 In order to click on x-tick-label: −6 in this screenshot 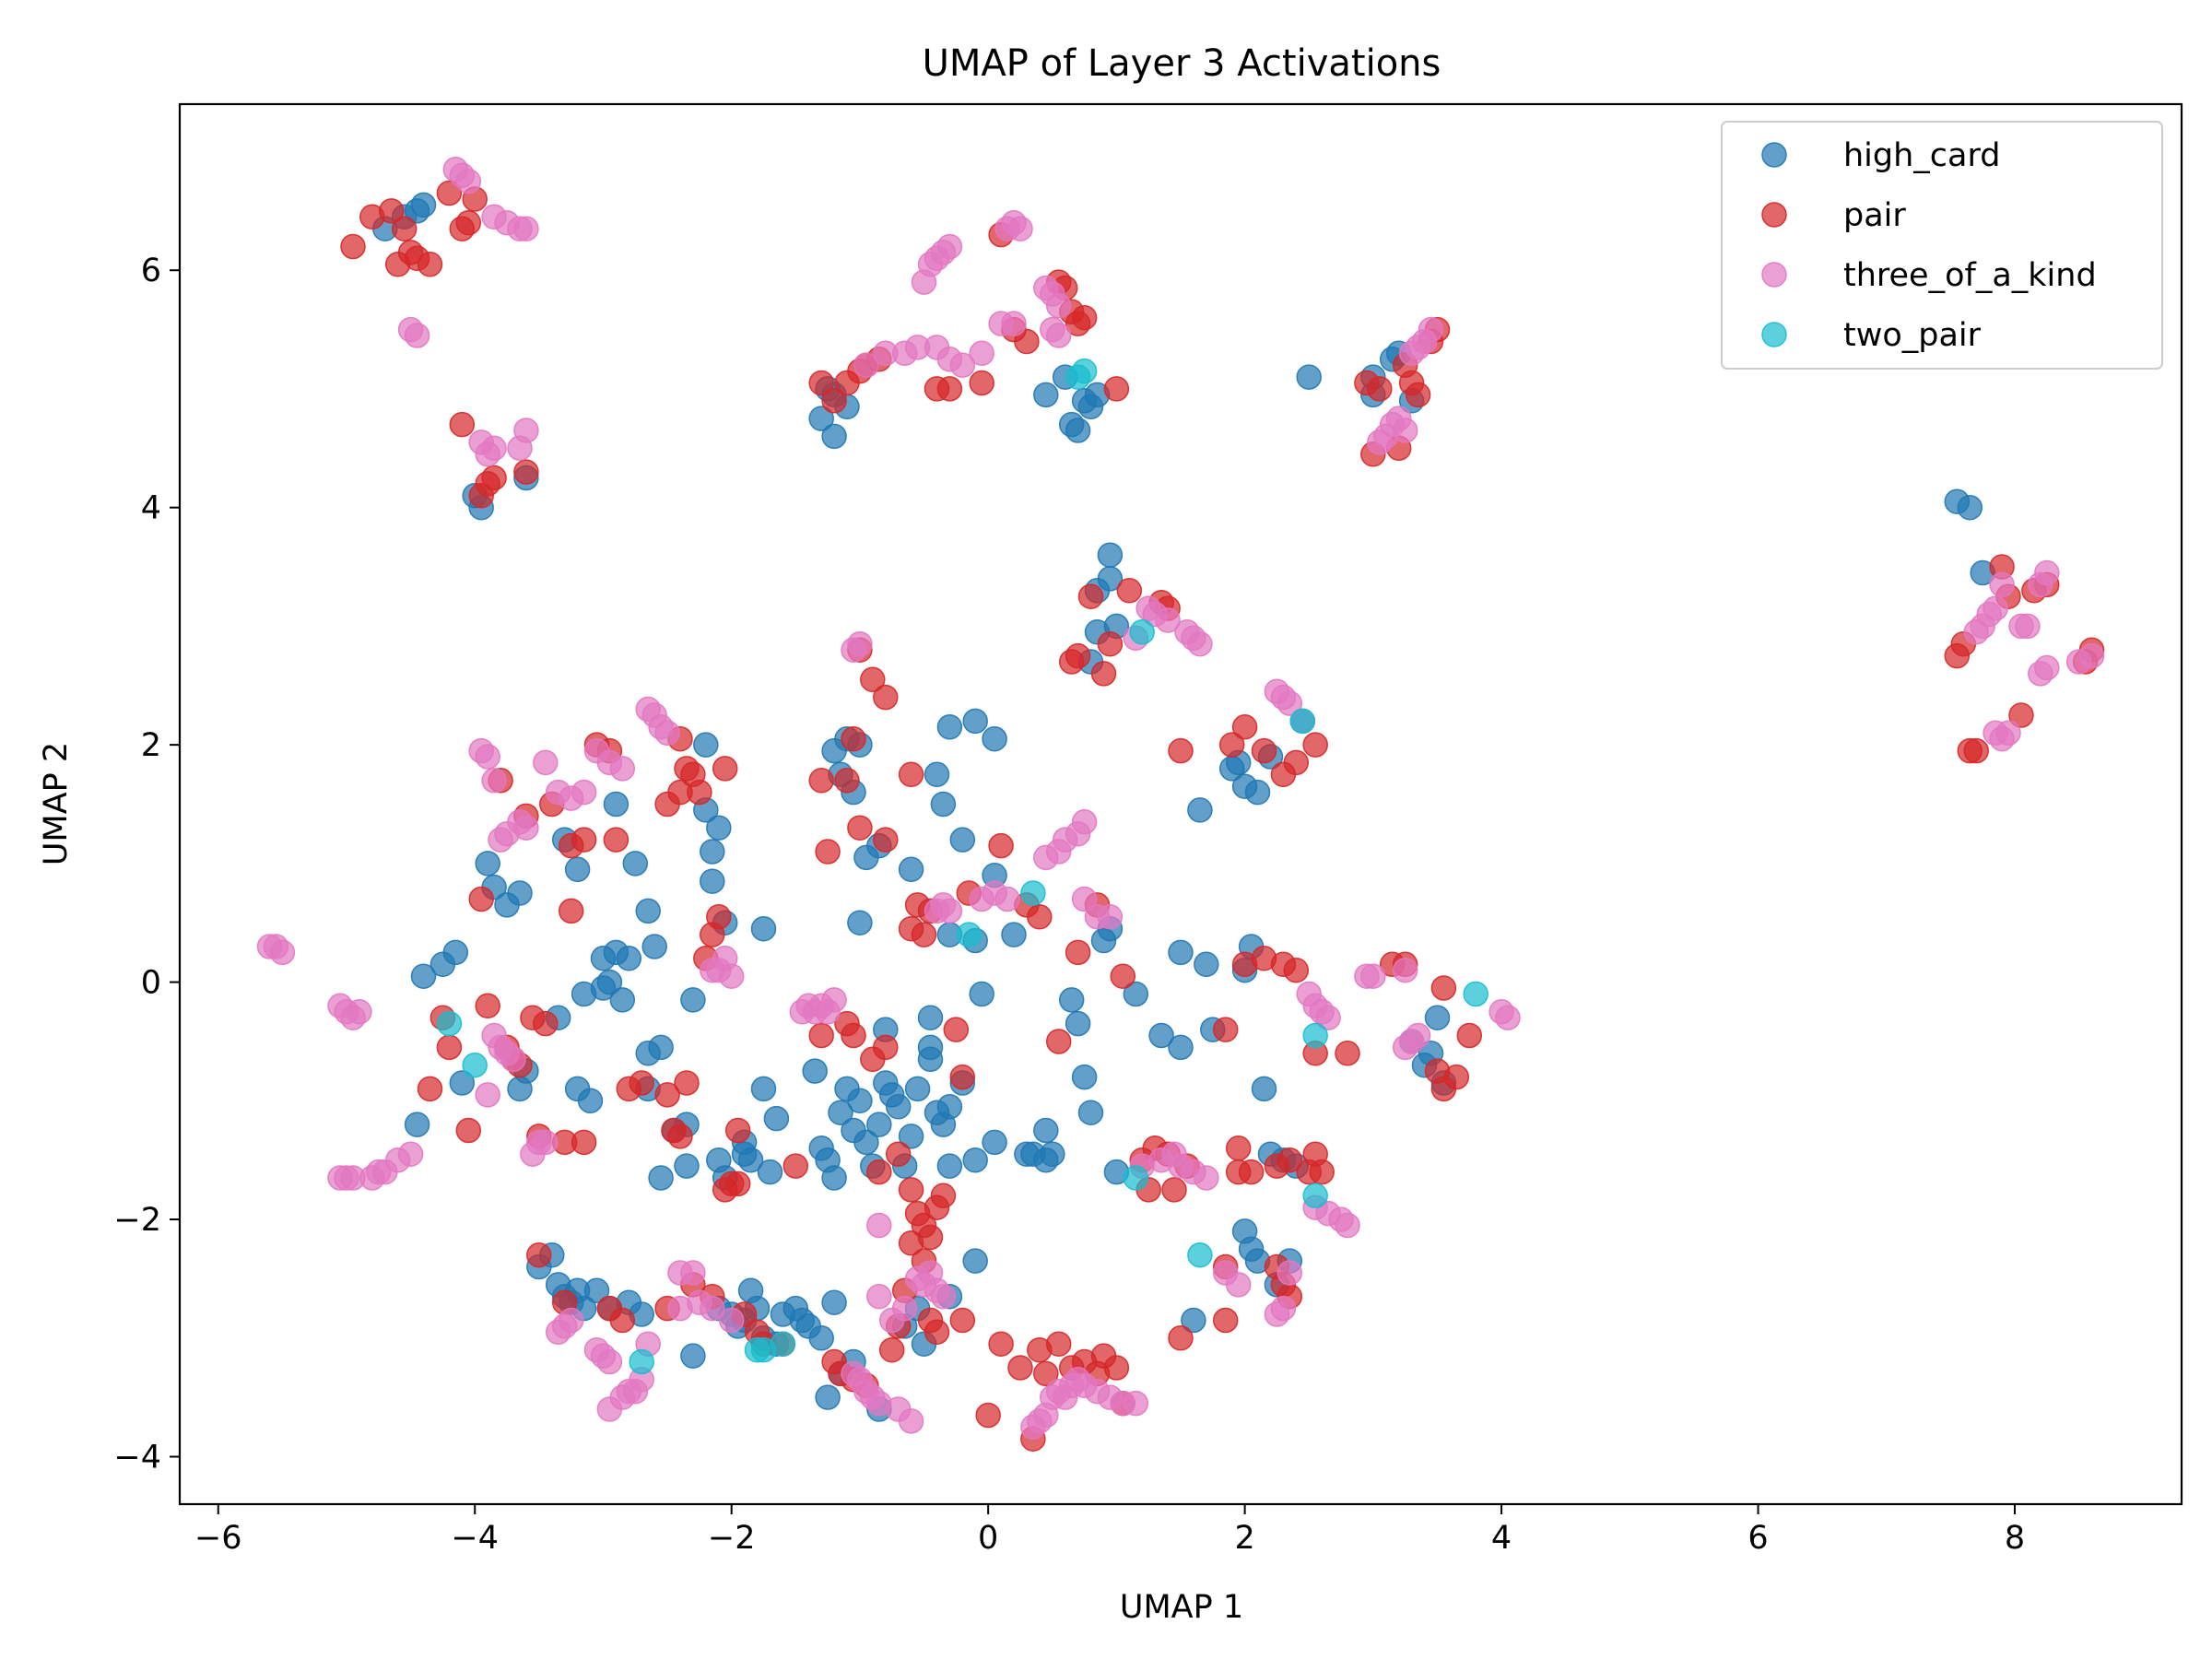, I will do `click(218, 1538)`.